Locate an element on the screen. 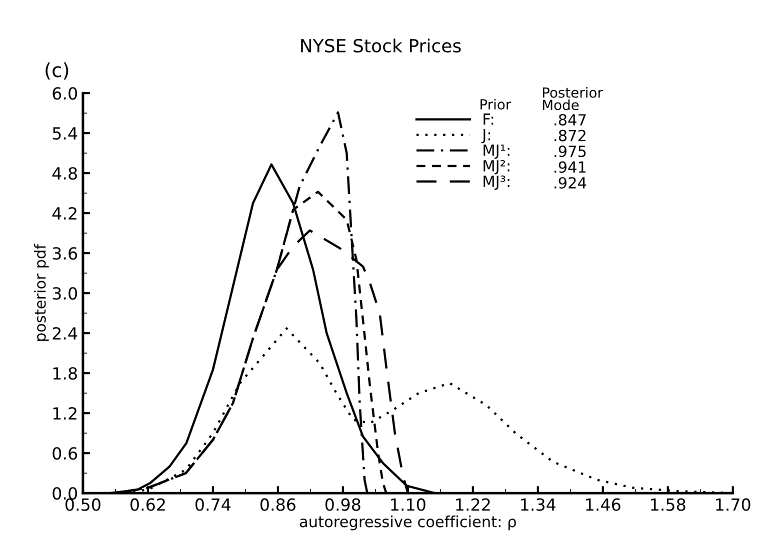 This screenshot has height=551, width=761. y-tick-label: 3.6 is located at coordinates (65, 253).